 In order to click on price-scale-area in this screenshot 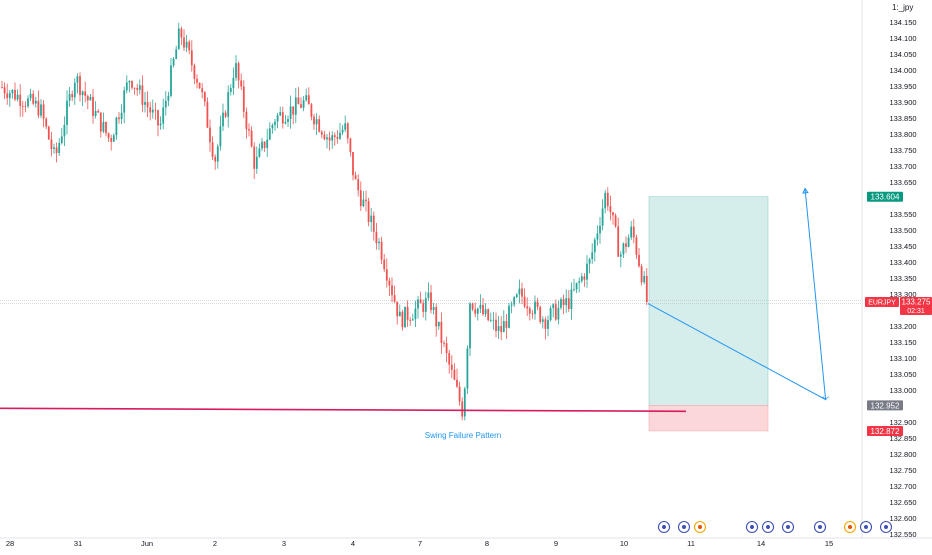, I will do `click(897, 275)`.